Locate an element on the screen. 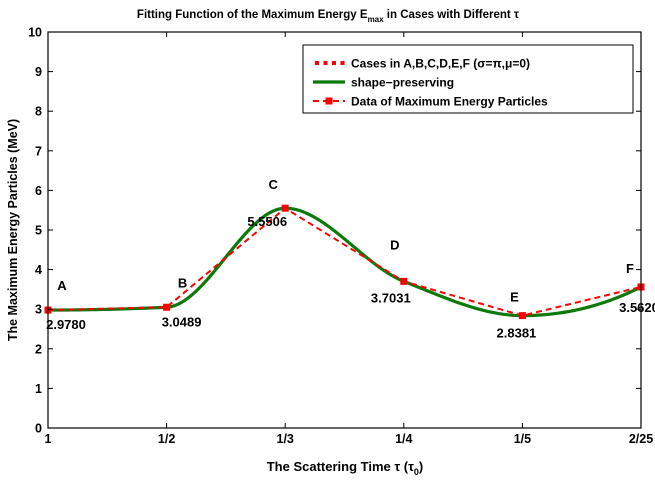 This screenshot has height=482, width=655. point-value-label: 5.5506 is located at coordinates (267, 221).